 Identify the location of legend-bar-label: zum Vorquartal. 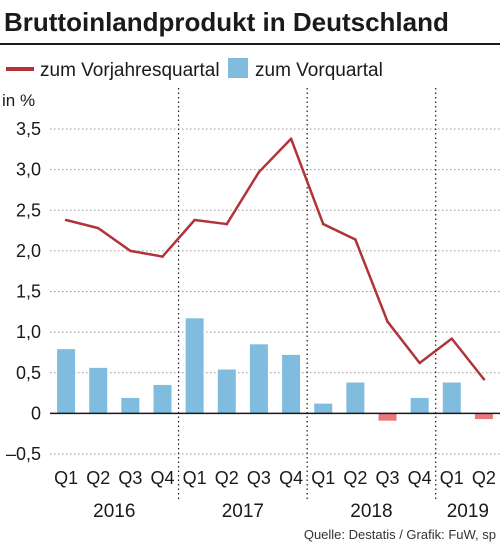
(319, 70).